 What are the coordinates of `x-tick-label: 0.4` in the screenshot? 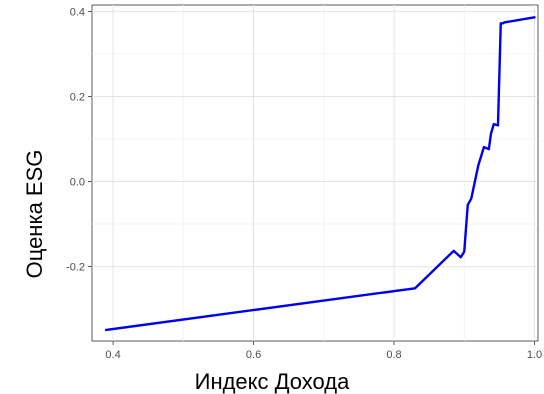 It's located at (112, 355).